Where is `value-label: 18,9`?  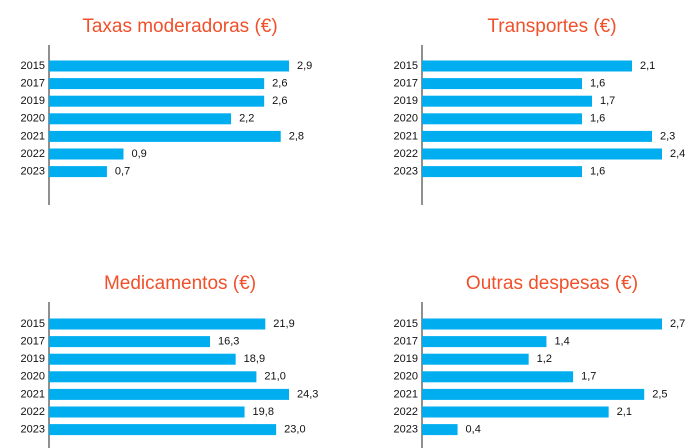
value-label: 18,9 is located at coordinates (254, 359).